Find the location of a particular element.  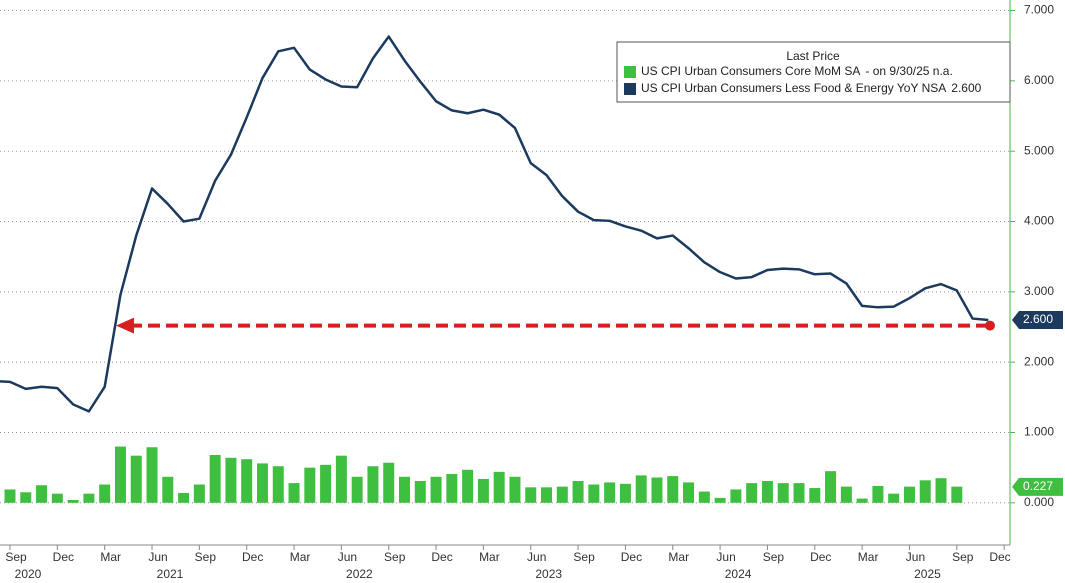

last-value-label: 2.600 is located at coordinates (1038, 319).